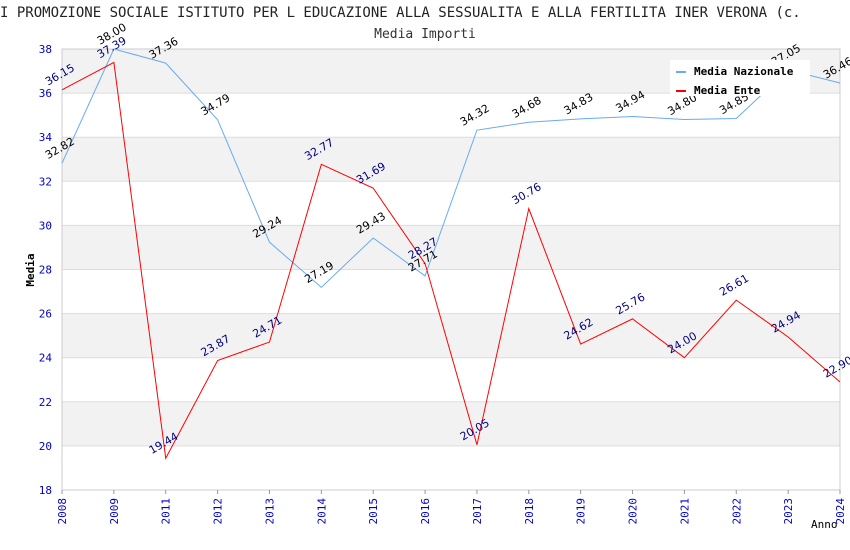  Describe the element at coordinates (425, 34) in the screenshot. I see `chart-subtitle: Media Importi` at that location.